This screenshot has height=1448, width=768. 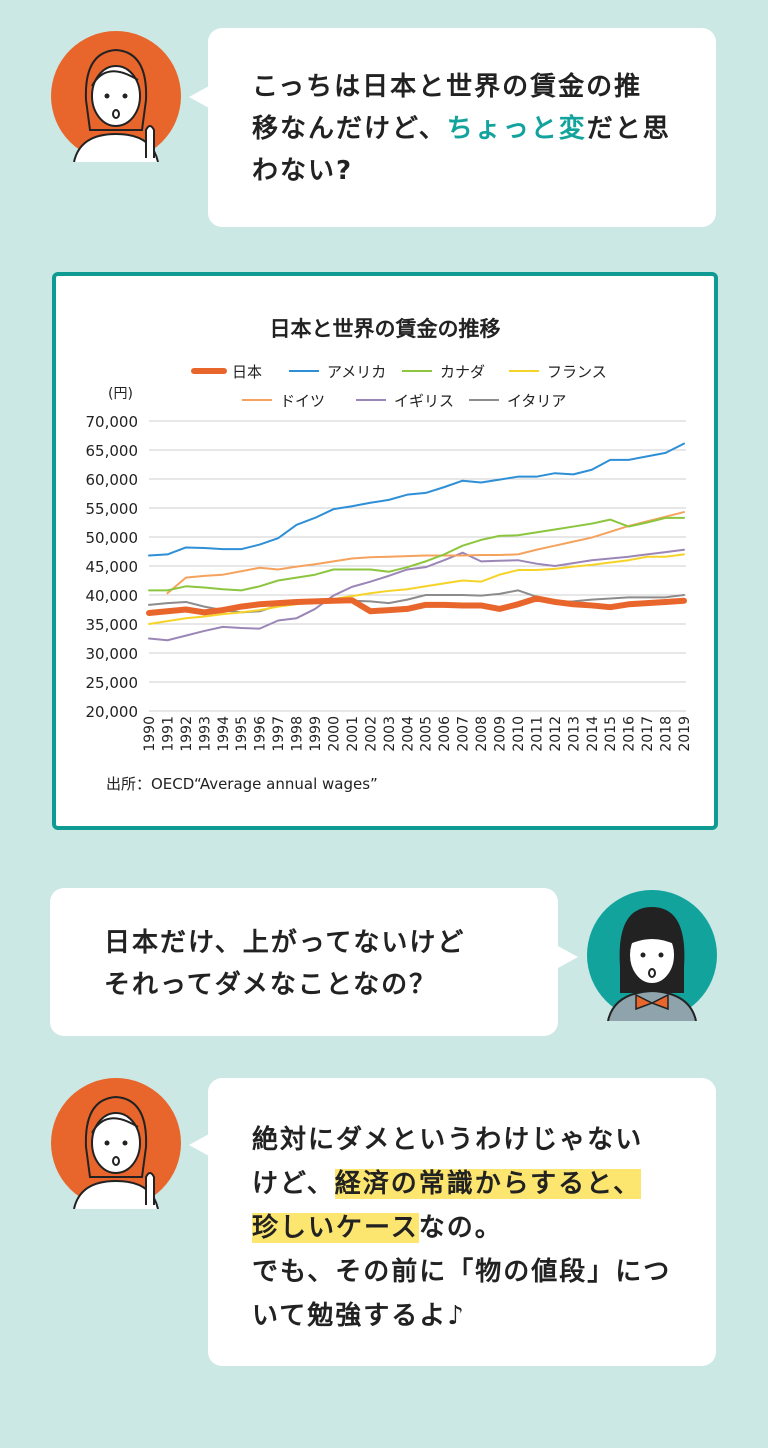 What do you see at coordinates (150, 734) in the screenshot?
I see `x-tick-label: 1990` at bounding box center [150, 734].